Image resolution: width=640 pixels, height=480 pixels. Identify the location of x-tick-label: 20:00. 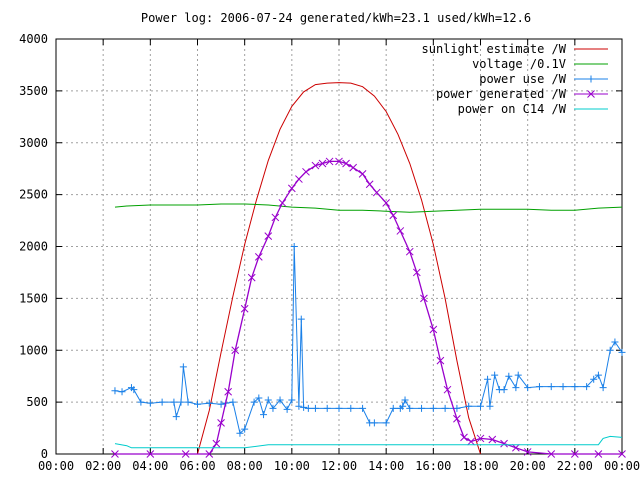
(528, 466).